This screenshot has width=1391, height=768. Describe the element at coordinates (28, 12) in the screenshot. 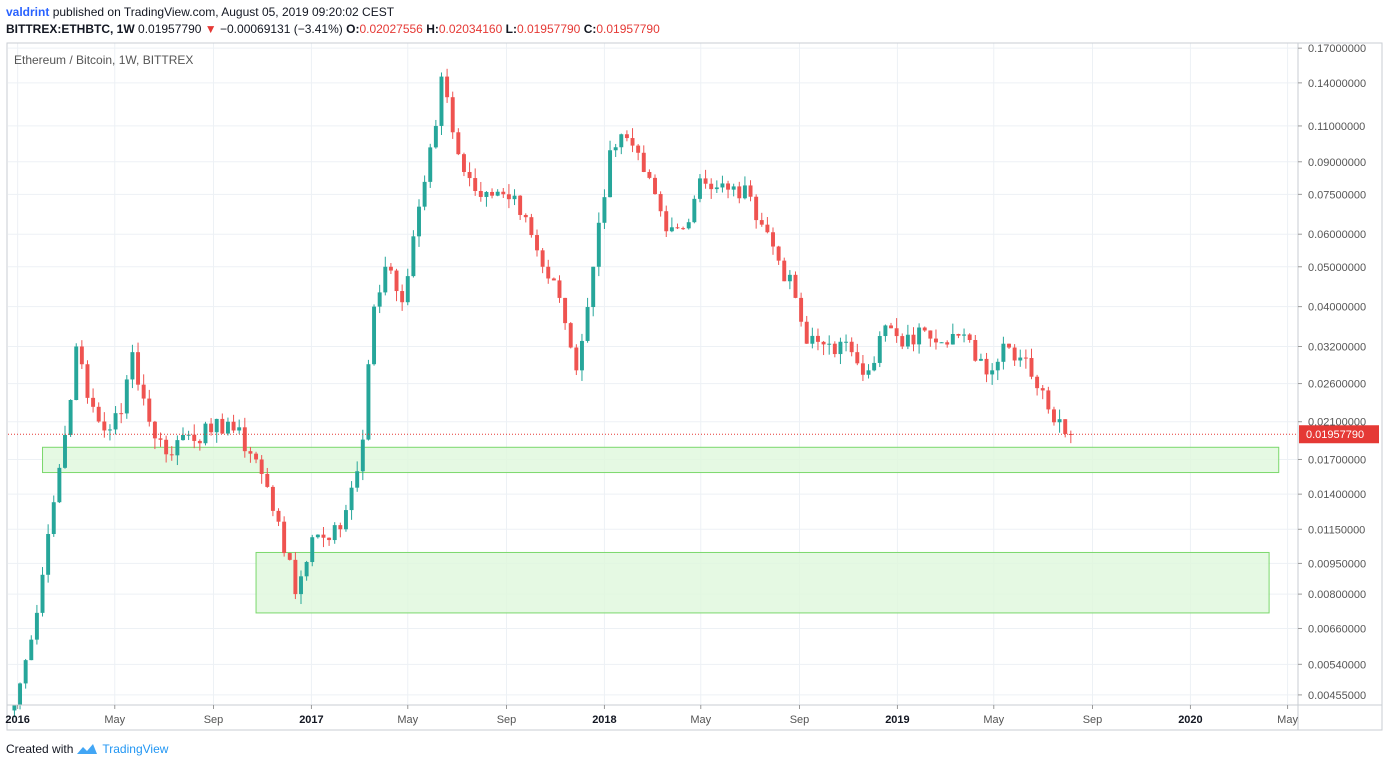

I see `author-name: valdrint` at that location.